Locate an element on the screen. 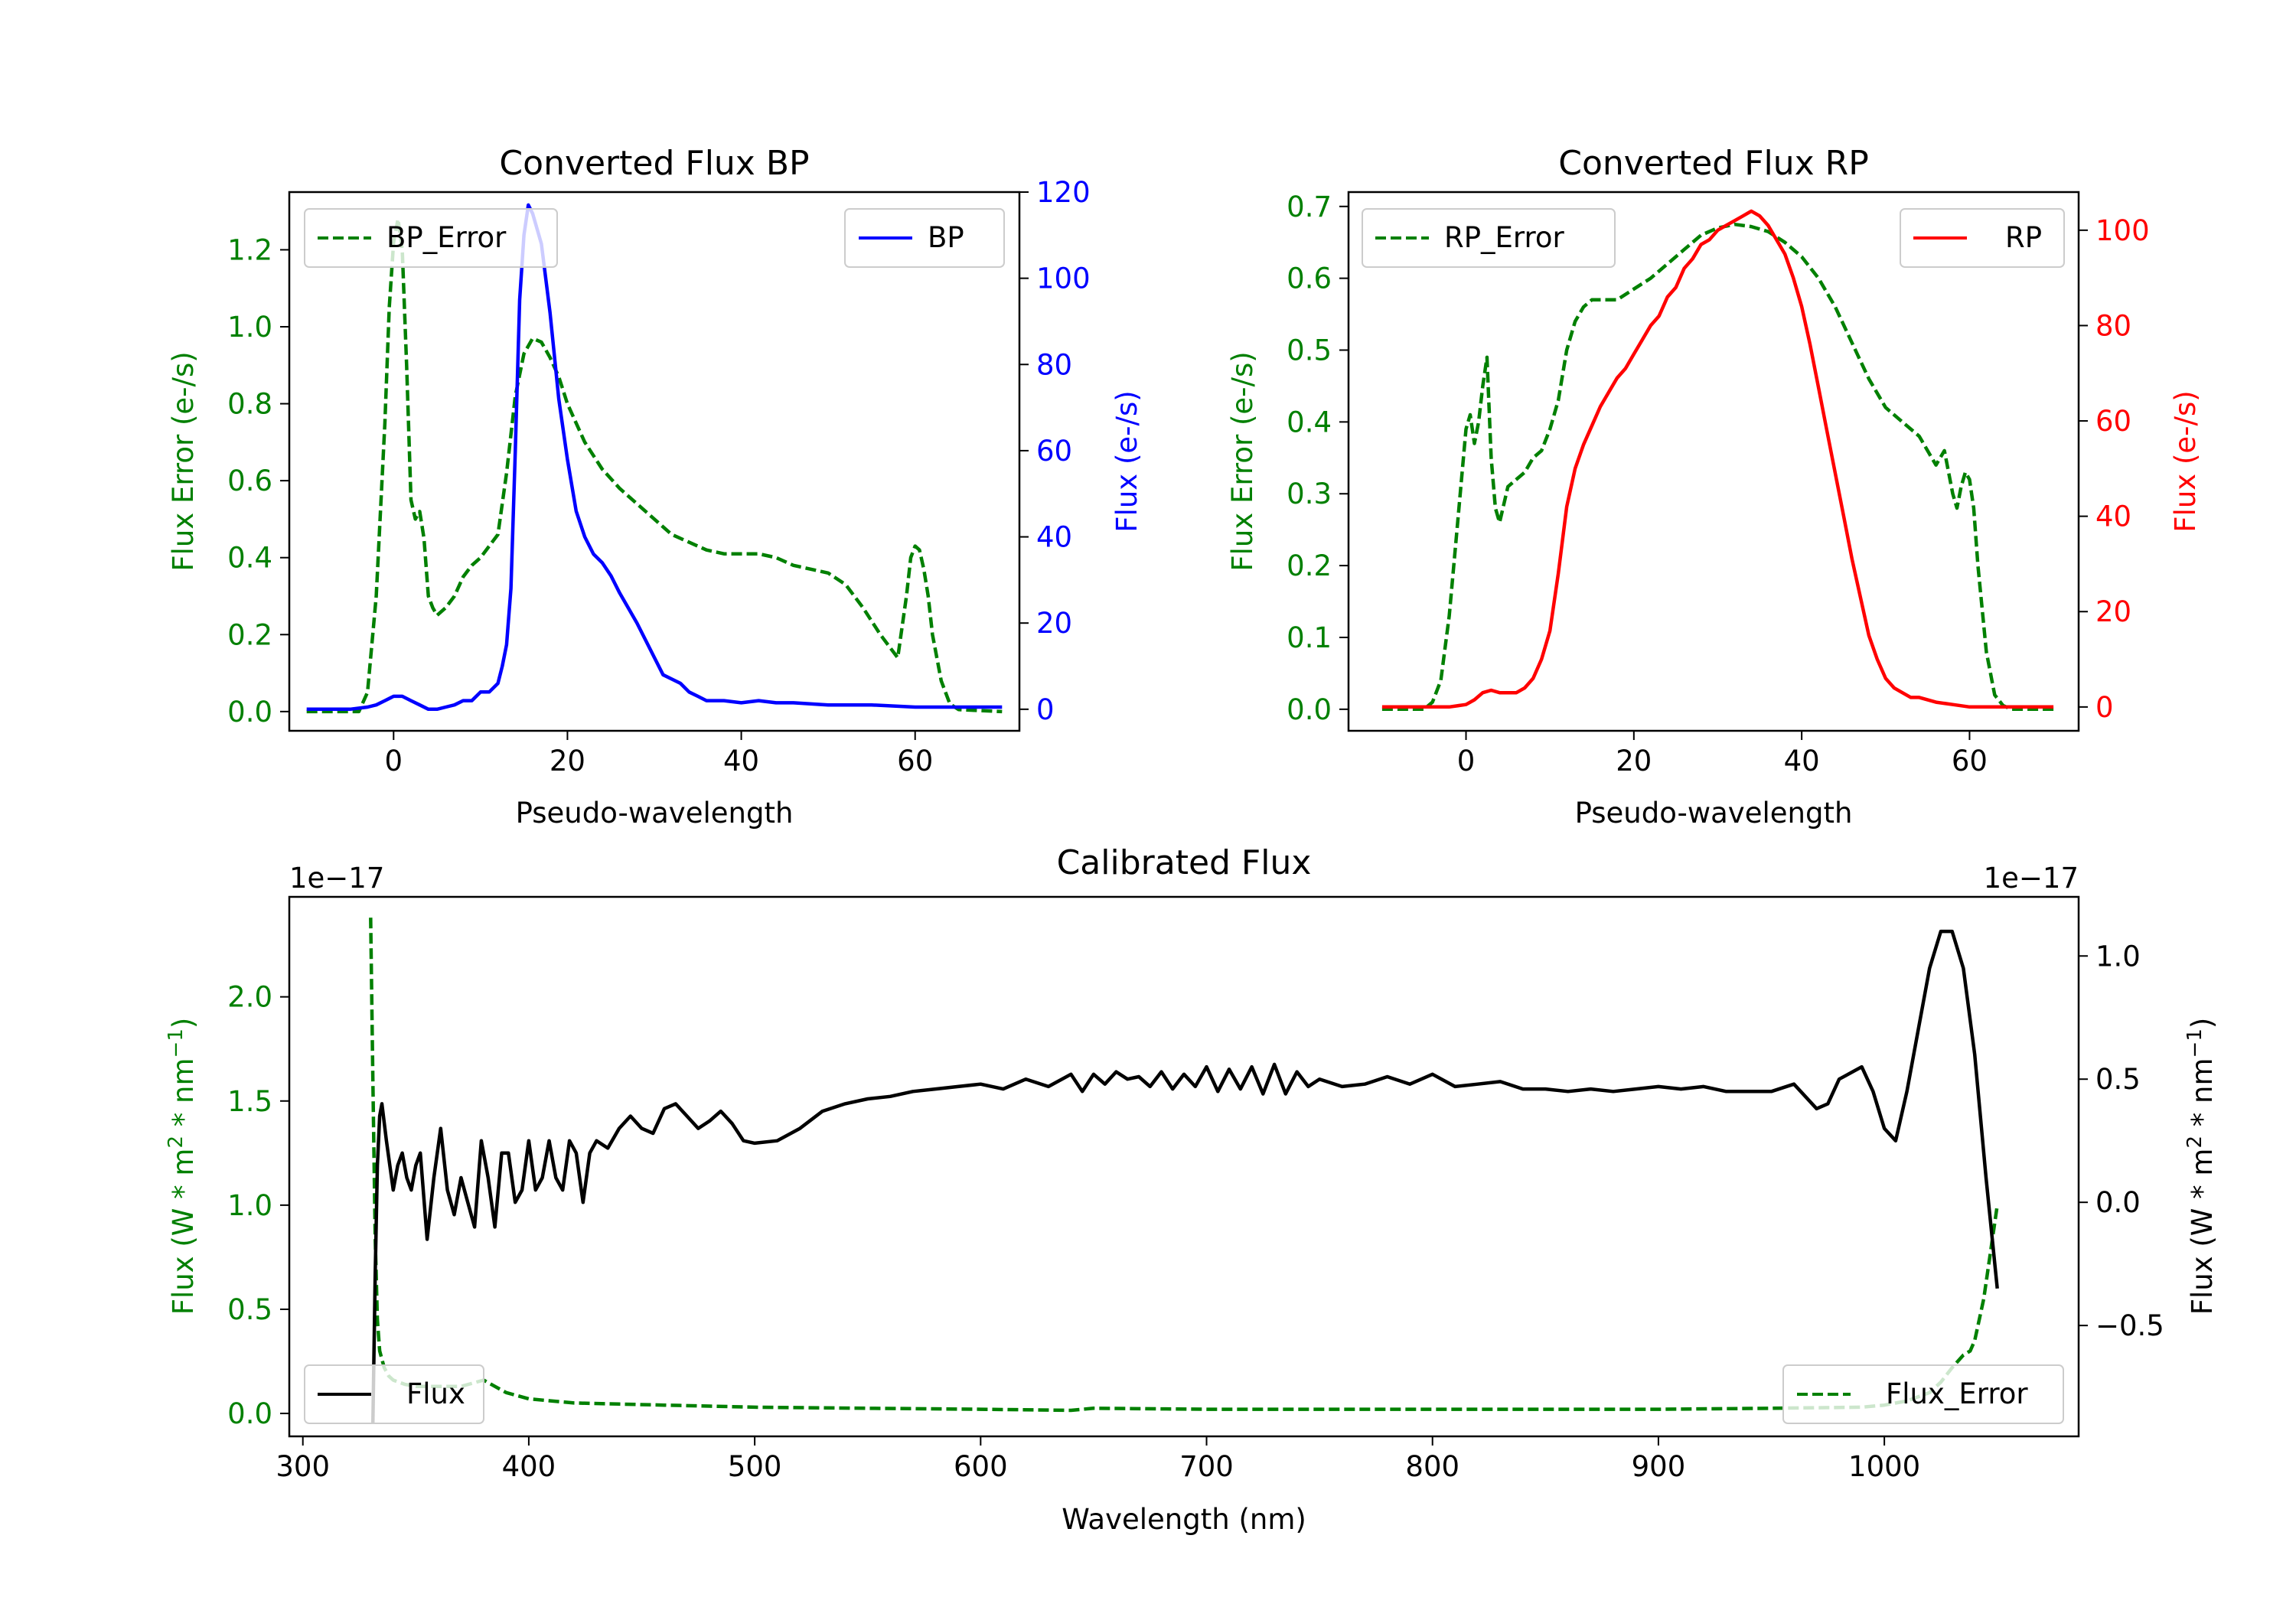  chart-title-calibrated: Calibrated Flux is located at coordinates (1184, 862).